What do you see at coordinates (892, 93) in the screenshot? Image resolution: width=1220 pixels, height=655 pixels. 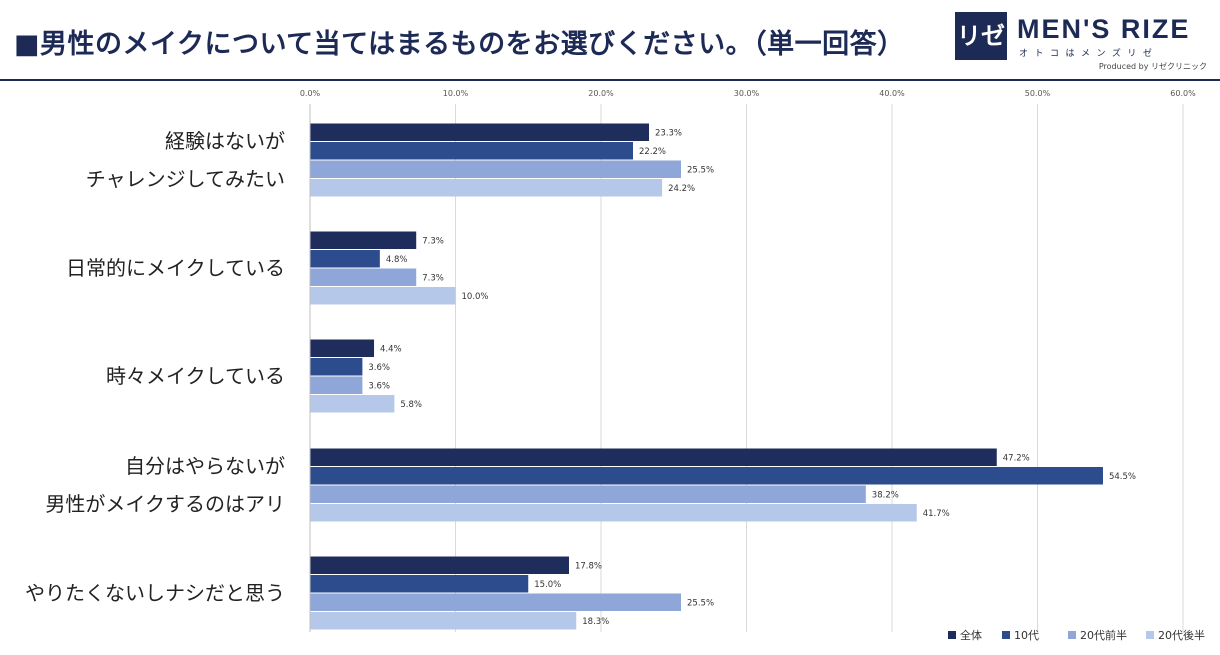 I see `x-tick-label: 40.0%` at bounding box center [892, 93].